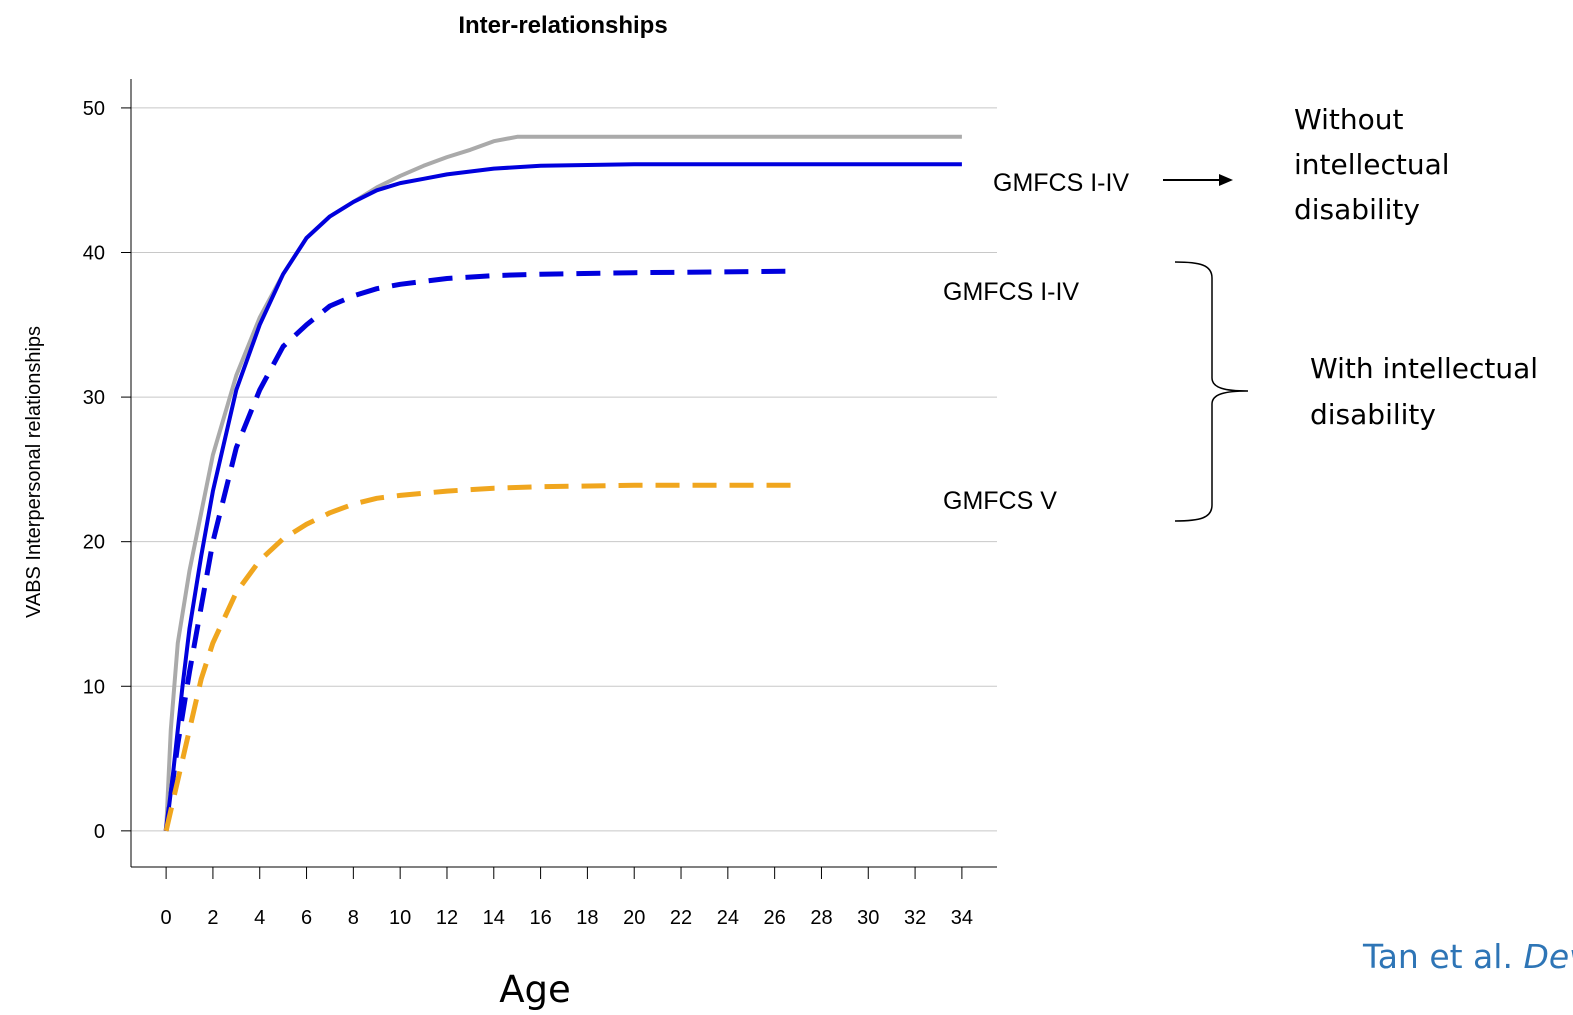  I want to click on x-tick-label: 12, so click(447, 918).